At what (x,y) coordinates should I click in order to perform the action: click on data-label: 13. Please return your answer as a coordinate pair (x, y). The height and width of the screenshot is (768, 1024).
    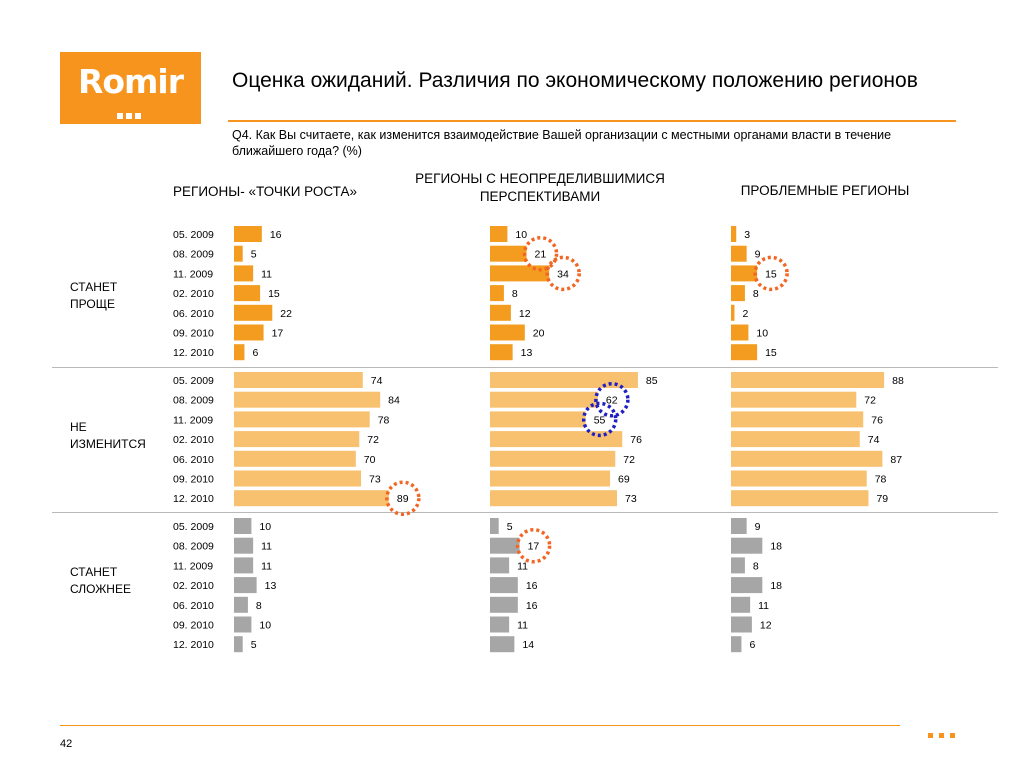
    Looking at the image, I should click on (271, 586).